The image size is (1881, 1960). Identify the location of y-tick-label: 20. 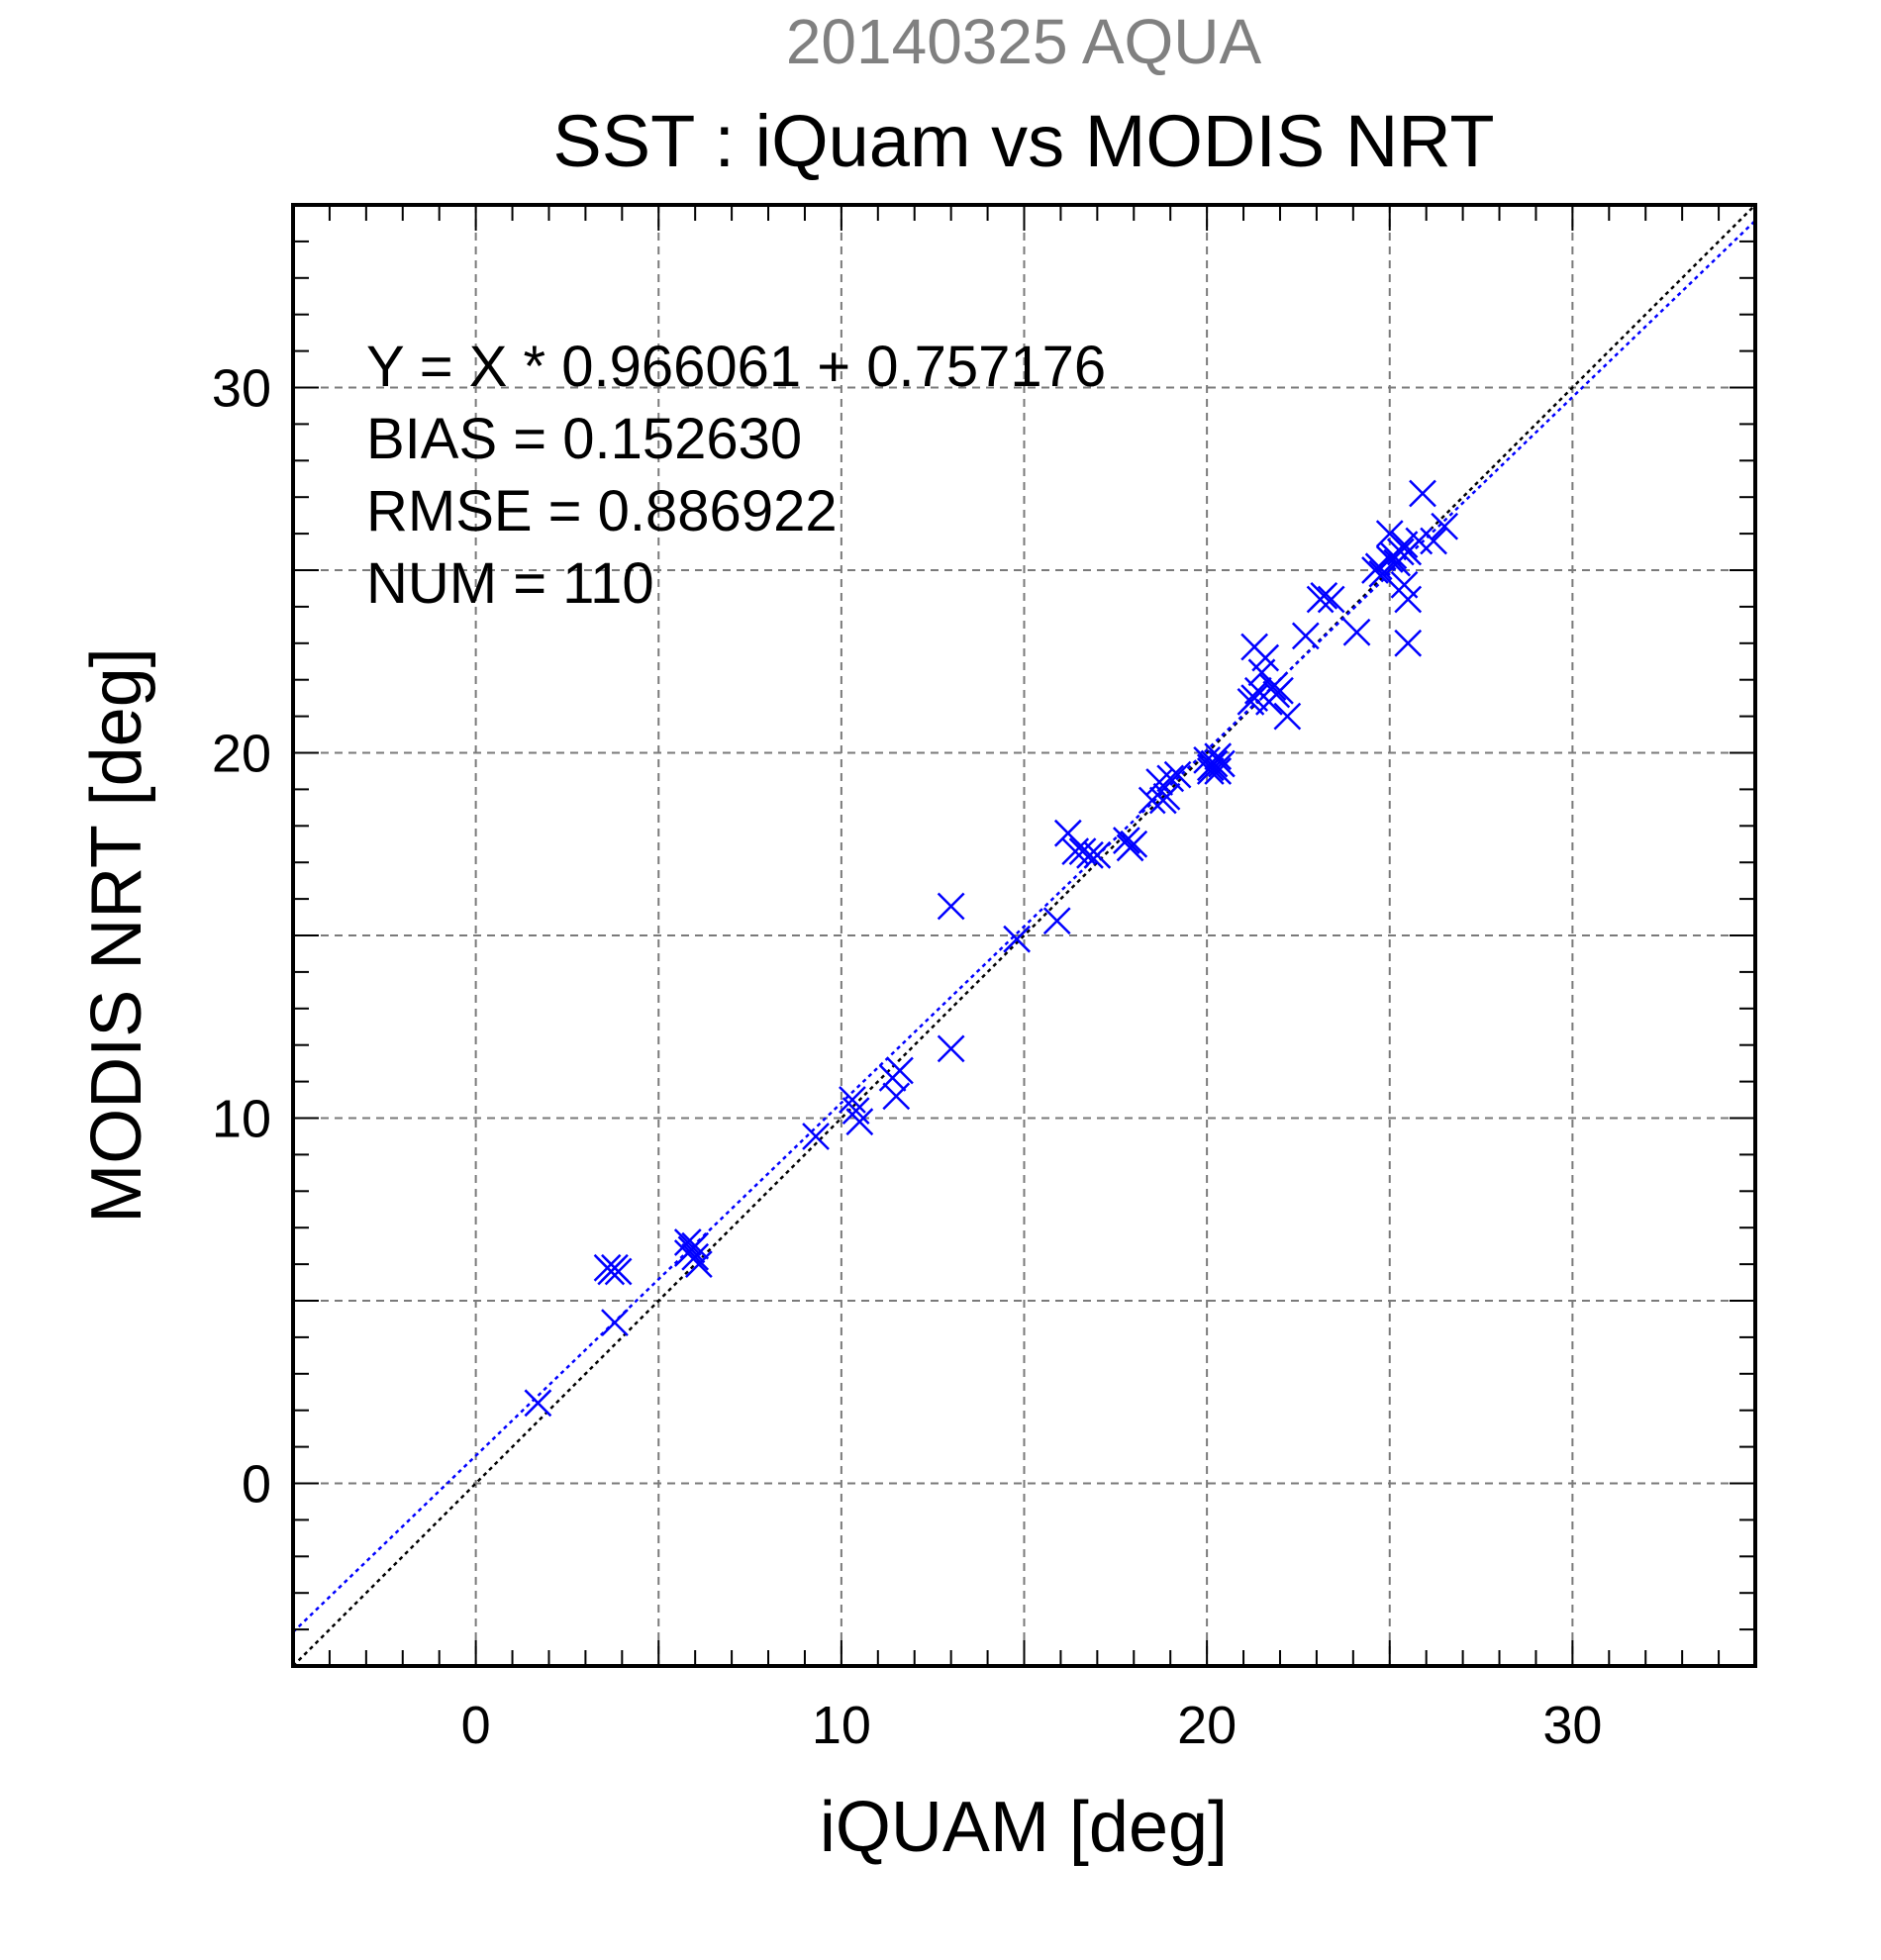
(242, 754).